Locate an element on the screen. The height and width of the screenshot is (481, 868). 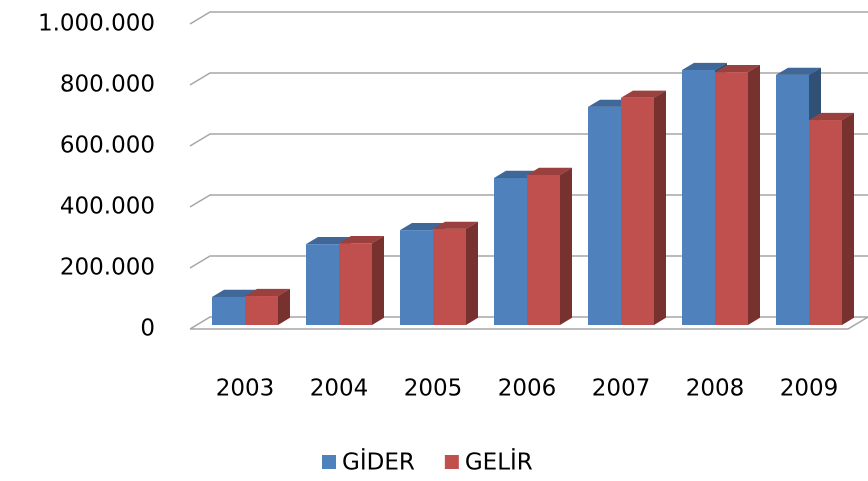
x-tick-label: 2005 is located at coordinates (433, 389).